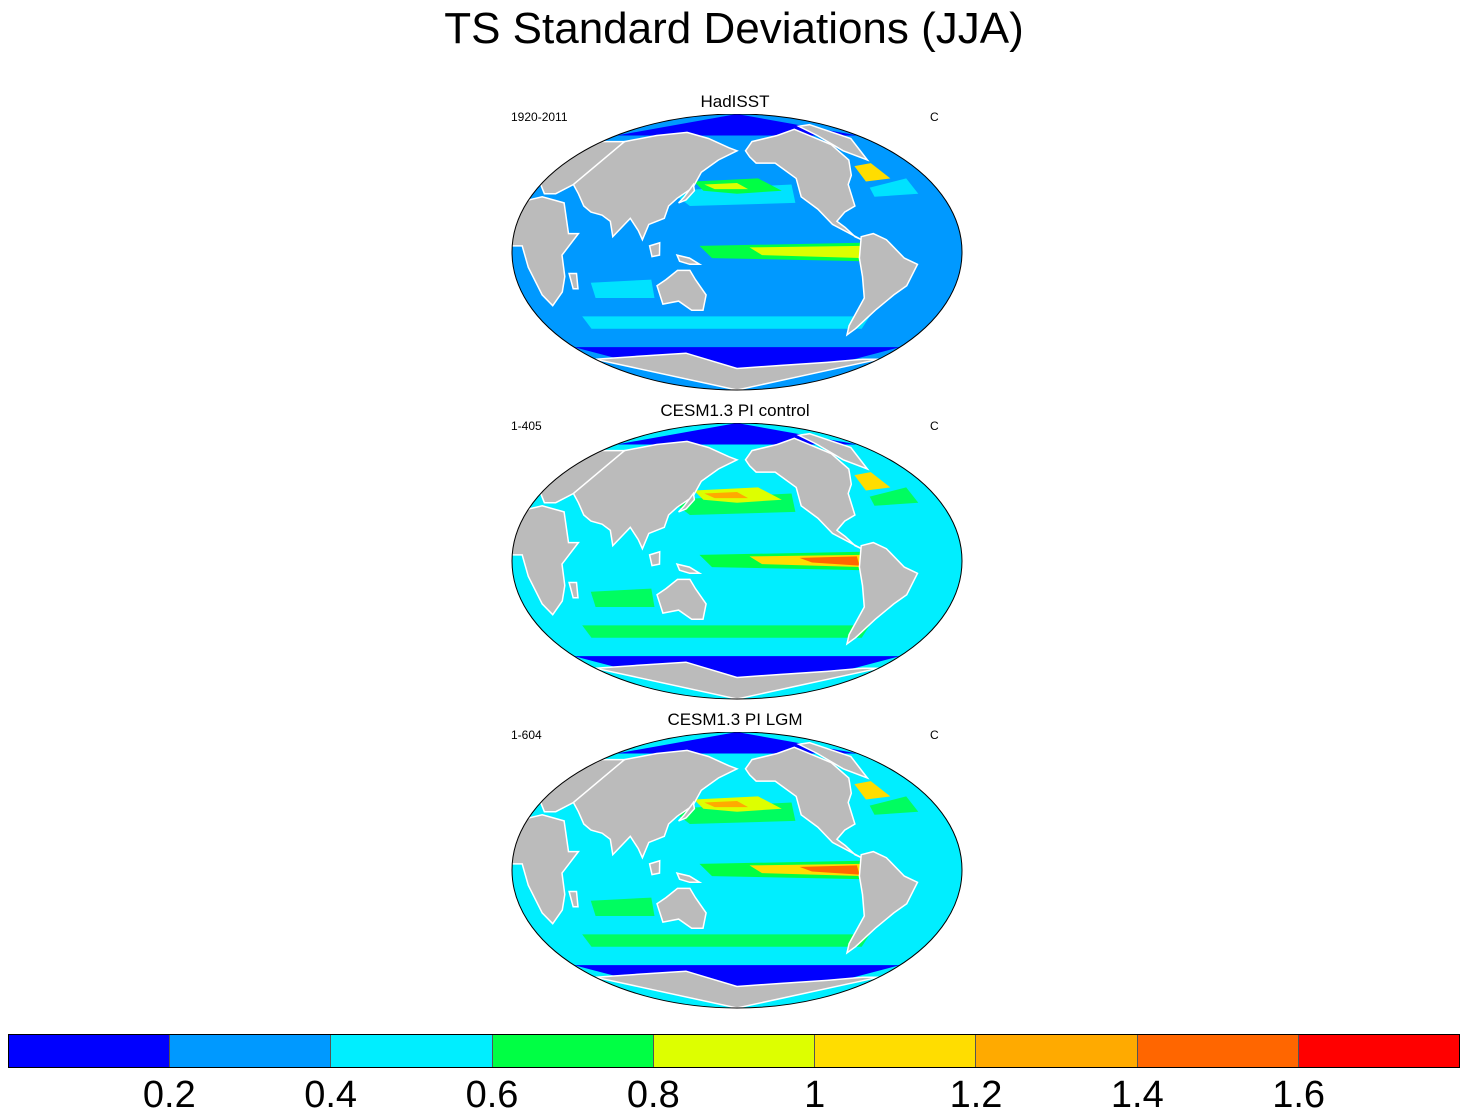 Image resolution: width=1468 pixels, height=1117 pixels. I want to click on figure-title: TS Standard Deviations (JJA), so click(734, 28).